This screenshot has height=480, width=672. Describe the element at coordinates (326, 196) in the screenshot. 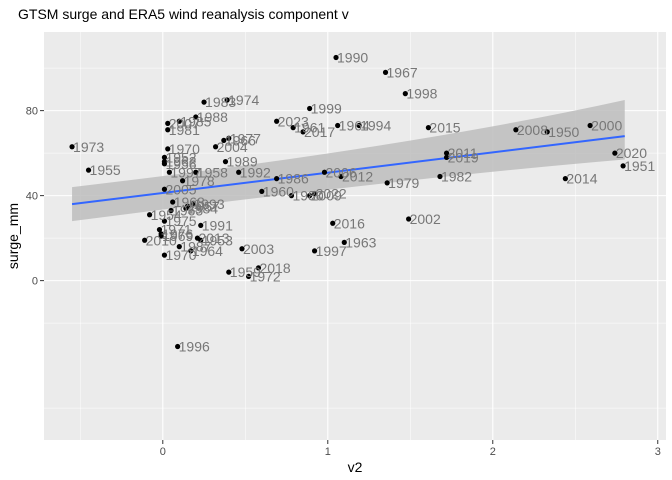

I see `data-point-label: 2009` at that location.